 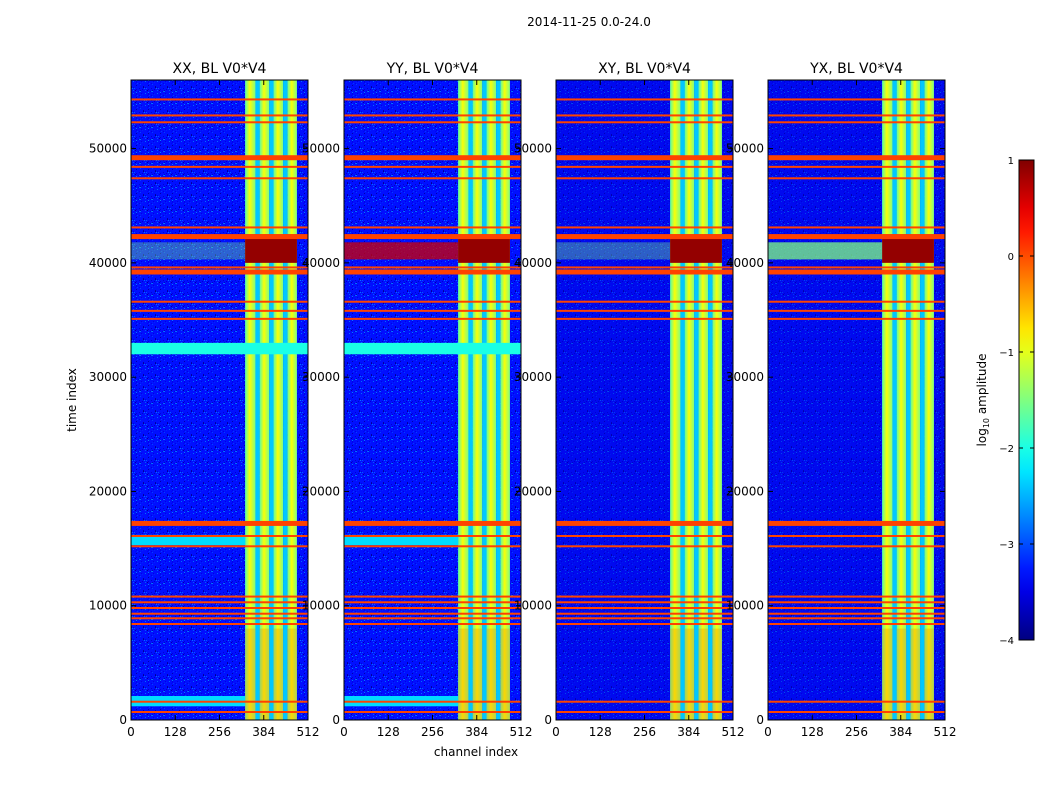 What do you see at coordinates (812, 732) in the screenshot?
I see `x-tick-label: 128` at bounding box center [812, 732].